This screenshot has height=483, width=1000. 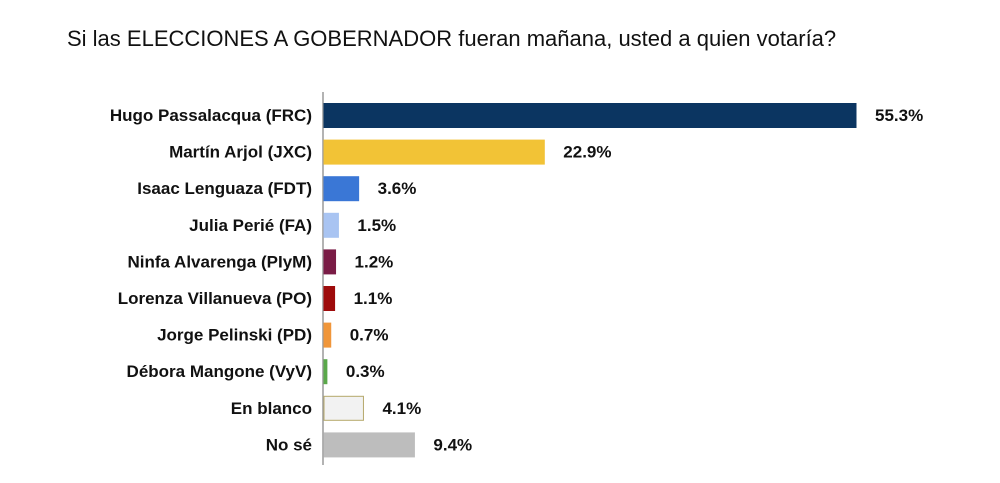 I want to click on value-label-4: 1.2%, so click(x=374, y=261).